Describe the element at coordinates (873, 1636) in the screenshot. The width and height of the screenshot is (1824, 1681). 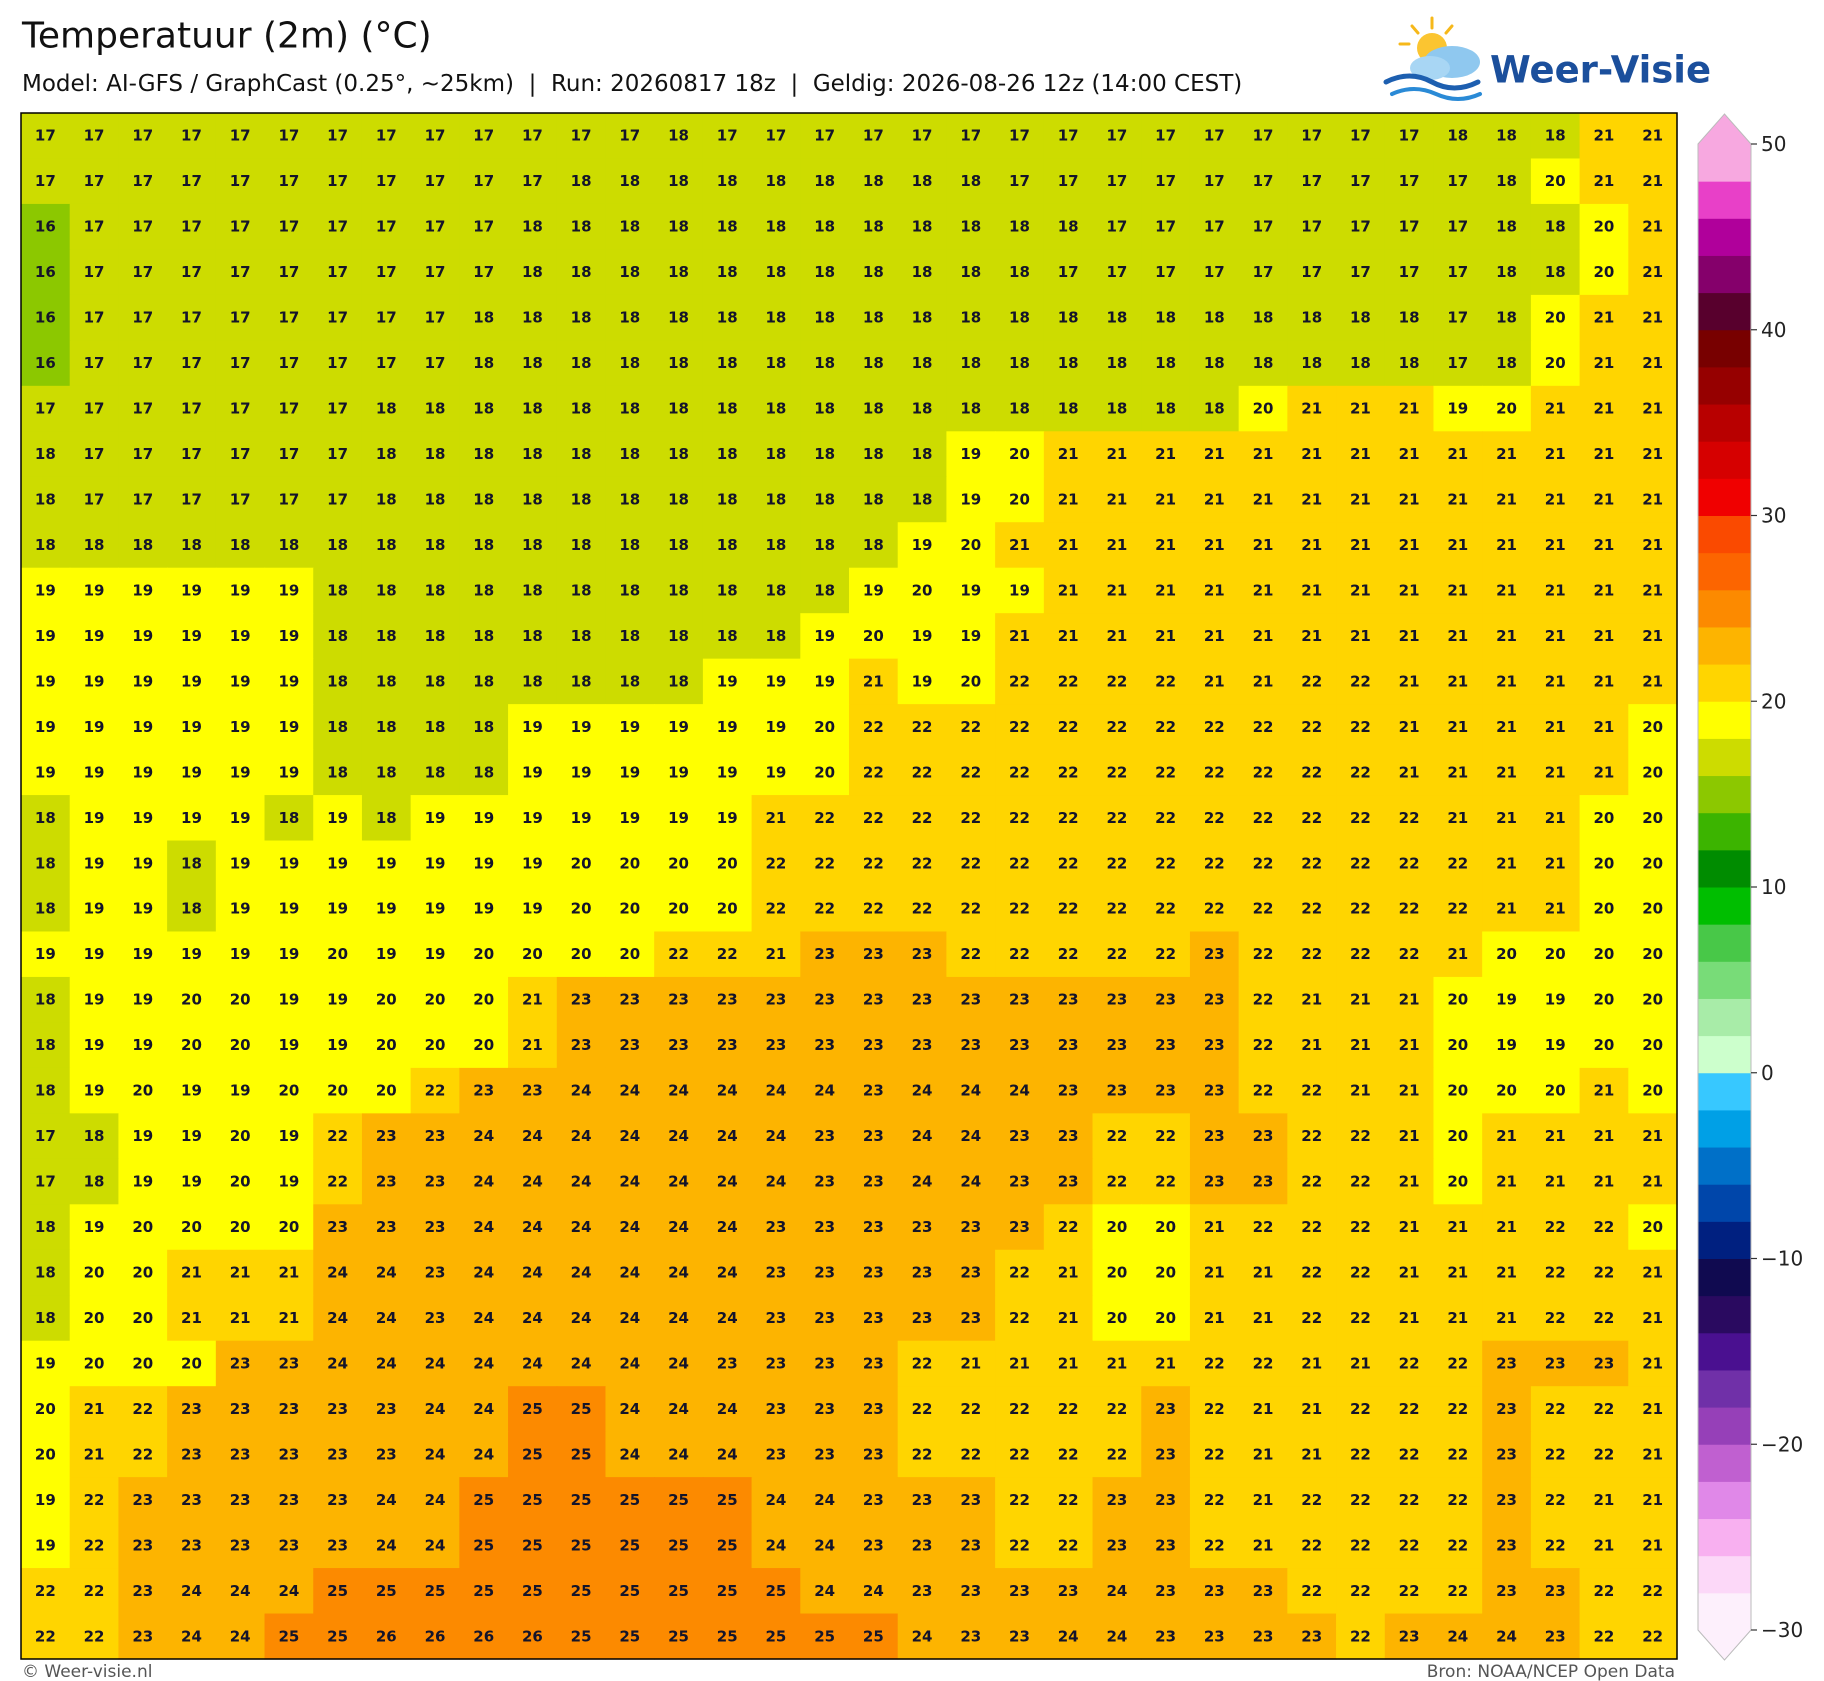
I see `temperature-label: 25` at that location.